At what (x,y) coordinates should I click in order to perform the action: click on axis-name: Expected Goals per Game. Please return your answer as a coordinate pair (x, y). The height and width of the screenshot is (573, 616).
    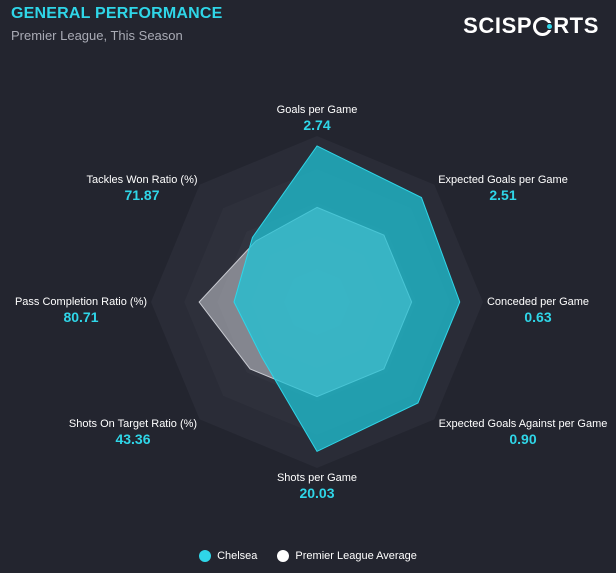
    Looking at the image, I should click on (503, 180).